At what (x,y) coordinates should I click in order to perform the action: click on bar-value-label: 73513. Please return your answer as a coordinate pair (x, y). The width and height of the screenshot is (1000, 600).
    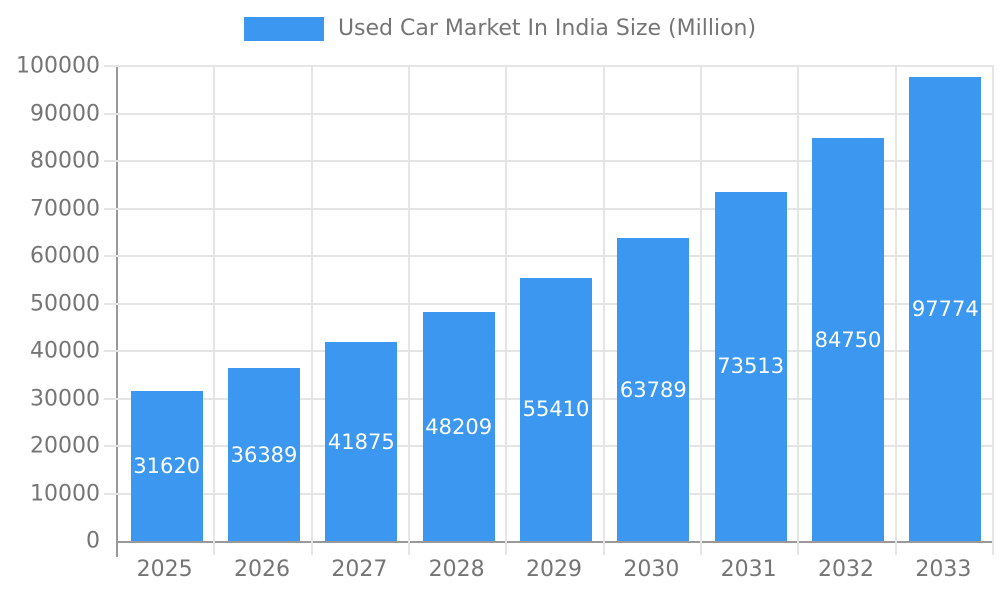
    Looking at the image, I should click on (751, 366).